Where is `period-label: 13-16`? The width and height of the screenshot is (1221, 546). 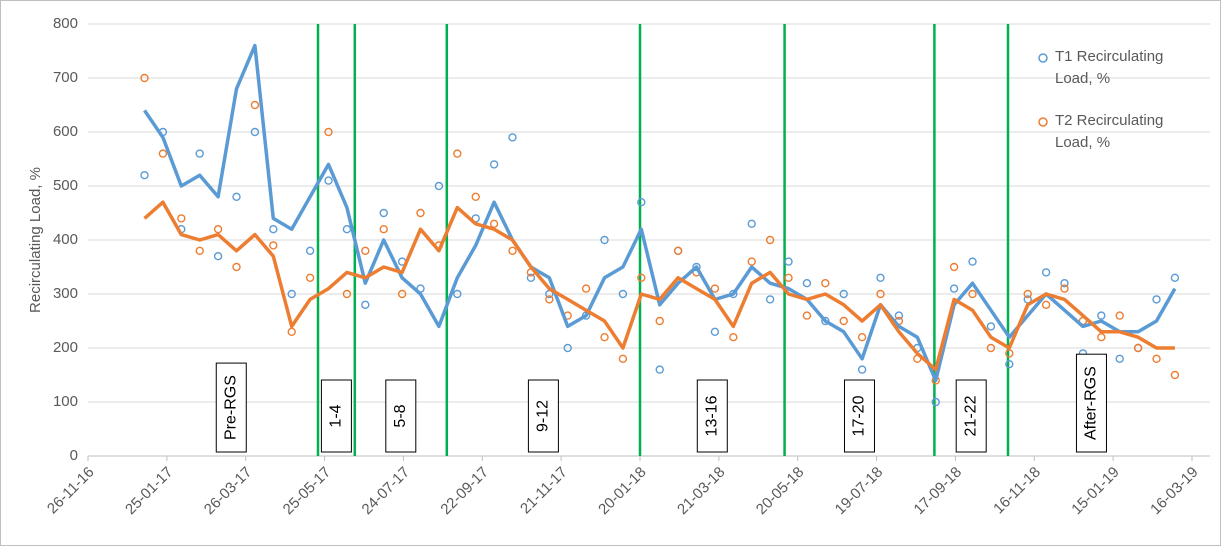 period-label: 13-16 is located at coordinates (712, 416).